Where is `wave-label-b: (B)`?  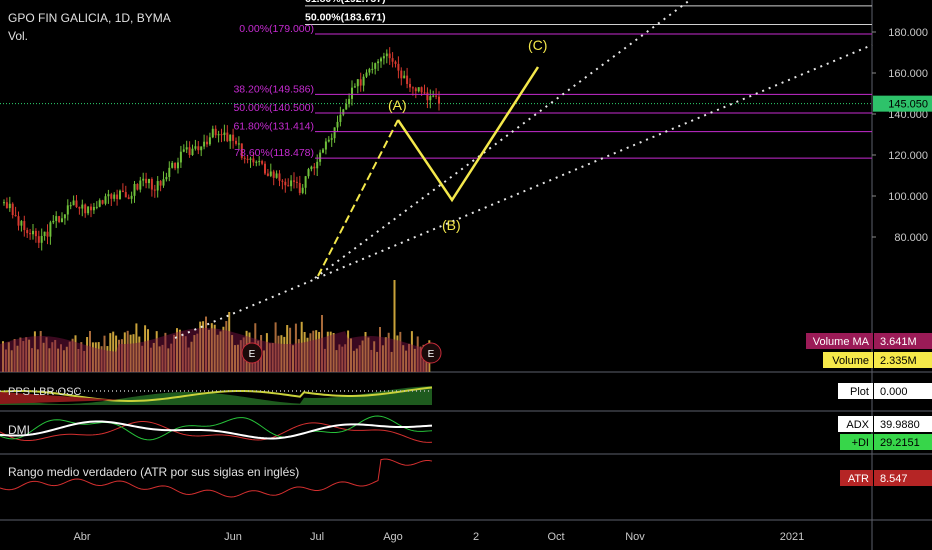
wave-label-b: (B) is located at coordinates (451, 225).